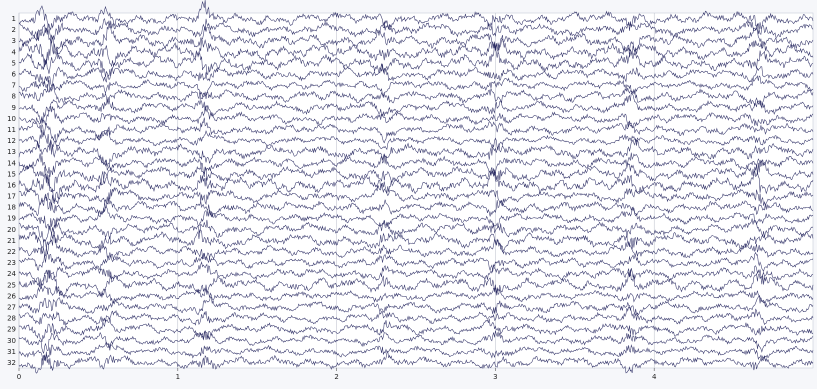 This screenshot has height=389, width=817. What do you see at coordinates (11, 352) in the screenshot?
I see `channel-label: 31` at bounding box center [11, 352].